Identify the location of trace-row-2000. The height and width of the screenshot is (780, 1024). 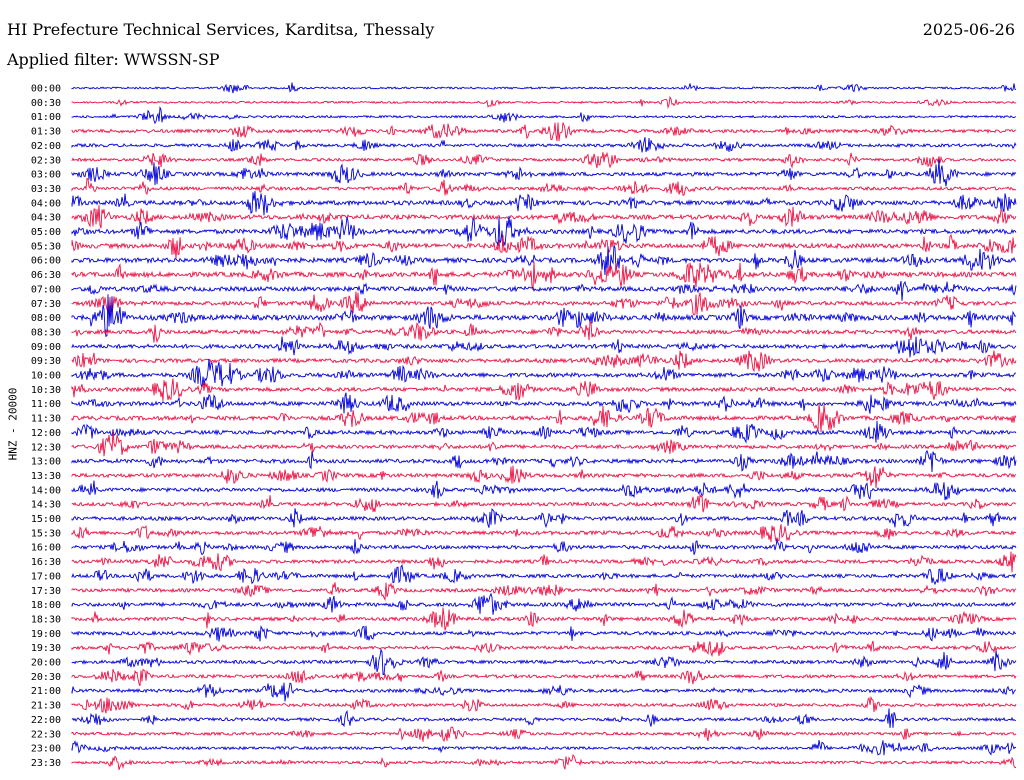
(544, 662).